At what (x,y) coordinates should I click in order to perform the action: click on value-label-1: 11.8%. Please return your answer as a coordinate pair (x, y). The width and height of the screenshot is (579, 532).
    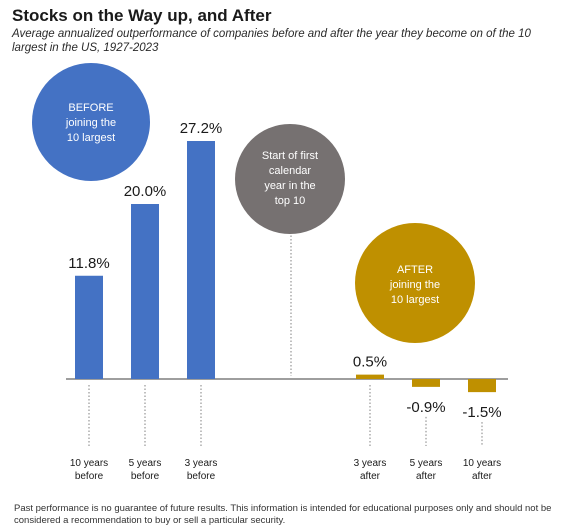
    Looking at the image, I should click on (88, 263).